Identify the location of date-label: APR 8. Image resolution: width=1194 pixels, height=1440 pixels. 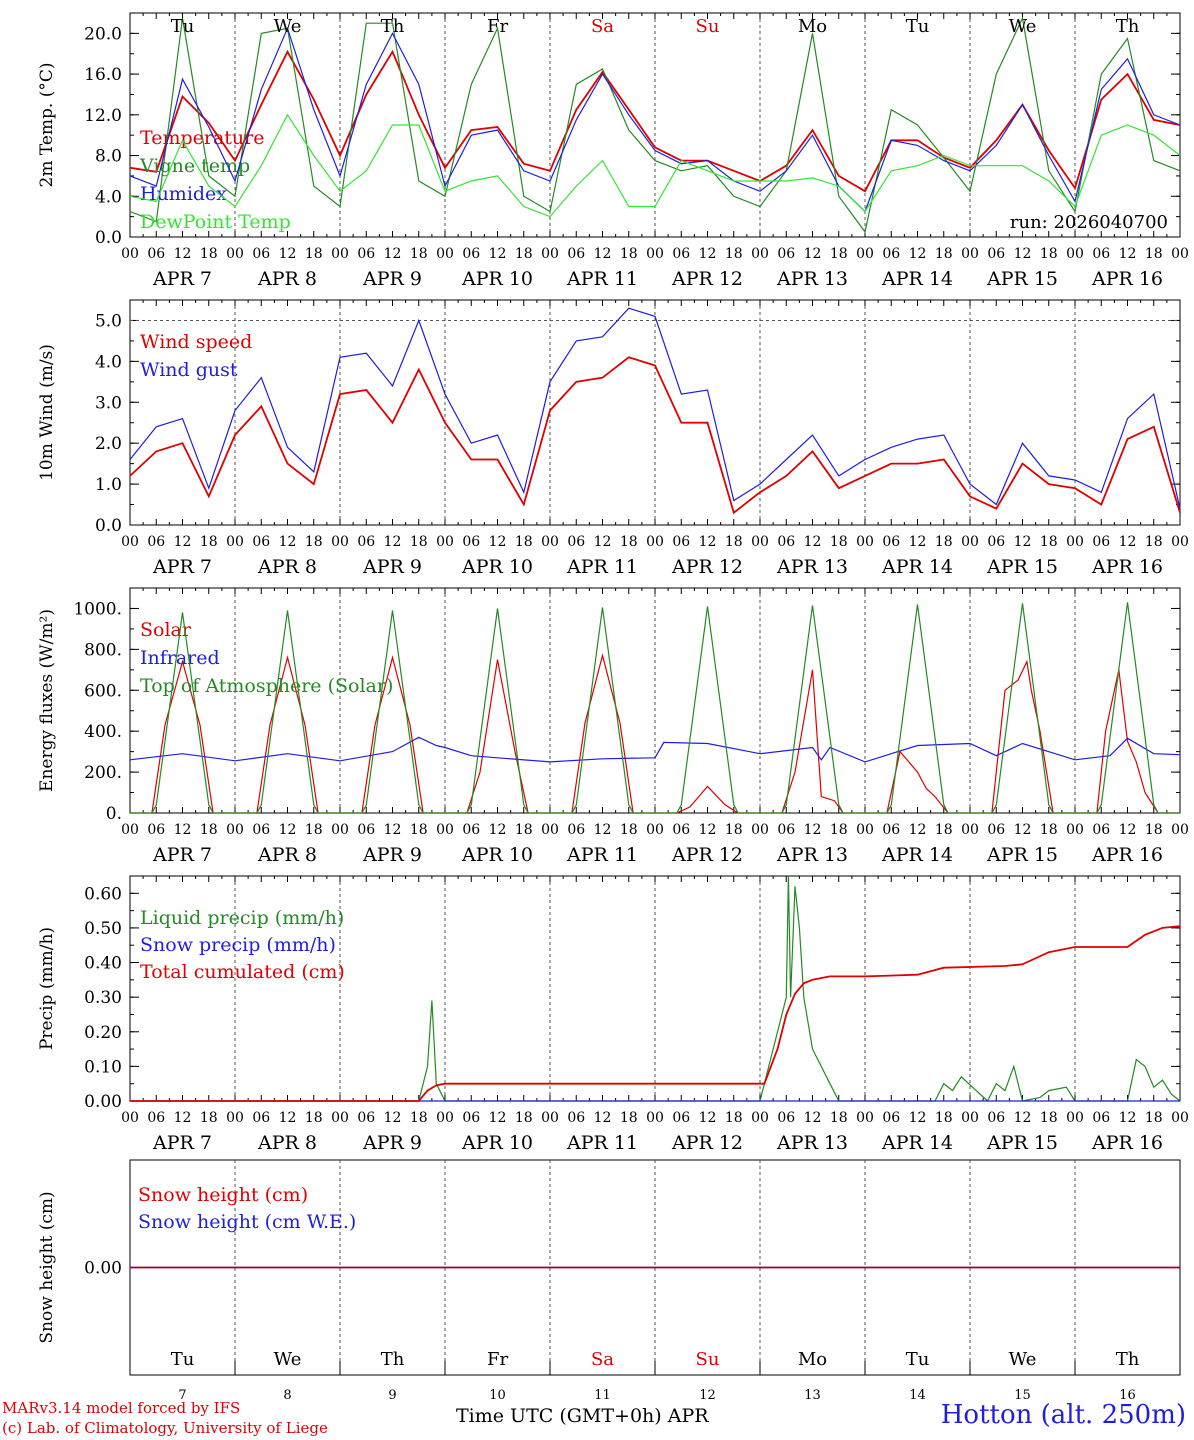
(287, 1143).